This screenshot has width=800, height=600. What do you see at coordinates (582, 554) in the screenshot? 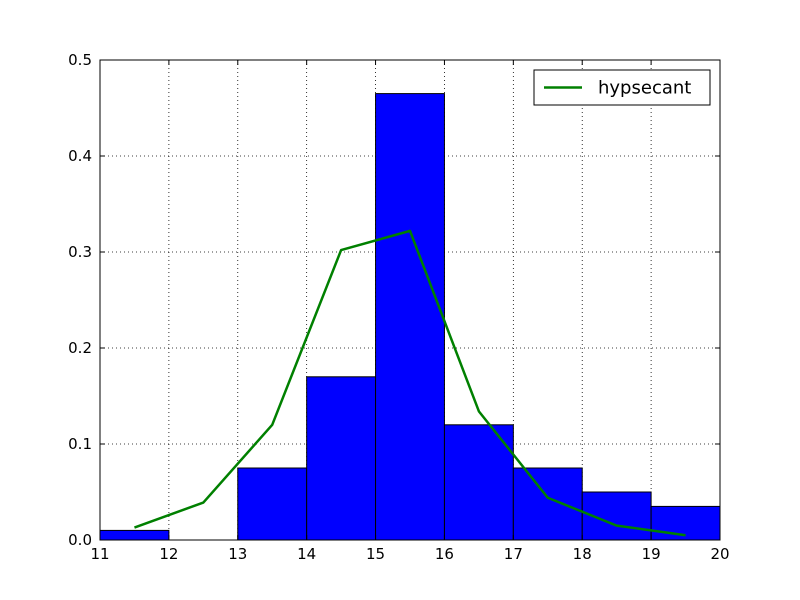
I see `x-tick-label: 18` at bounding box center [582, 554].